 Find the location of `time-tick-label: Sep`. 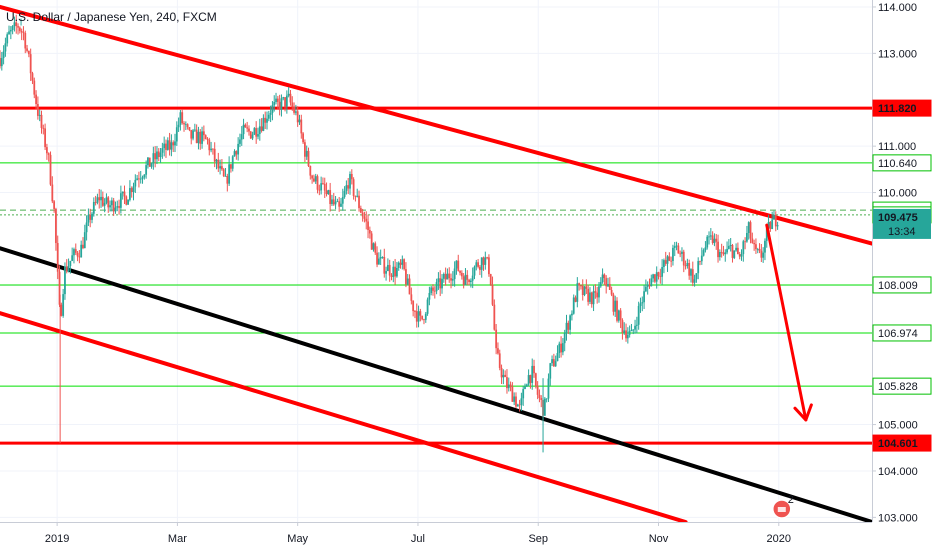

time-tick-label: Sep is located at coordinates (538, 539).